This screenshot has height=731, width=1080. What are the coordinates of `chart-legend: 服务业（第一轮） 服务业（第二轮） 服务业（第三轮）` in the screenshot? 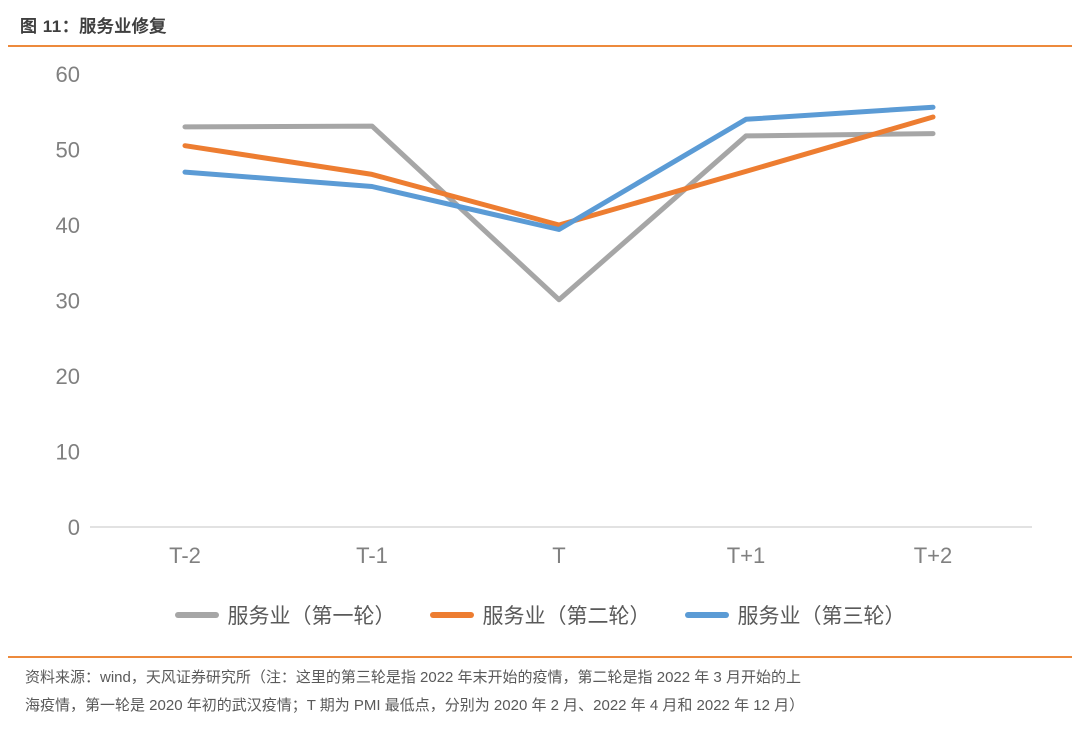 It's located at (540, 615).